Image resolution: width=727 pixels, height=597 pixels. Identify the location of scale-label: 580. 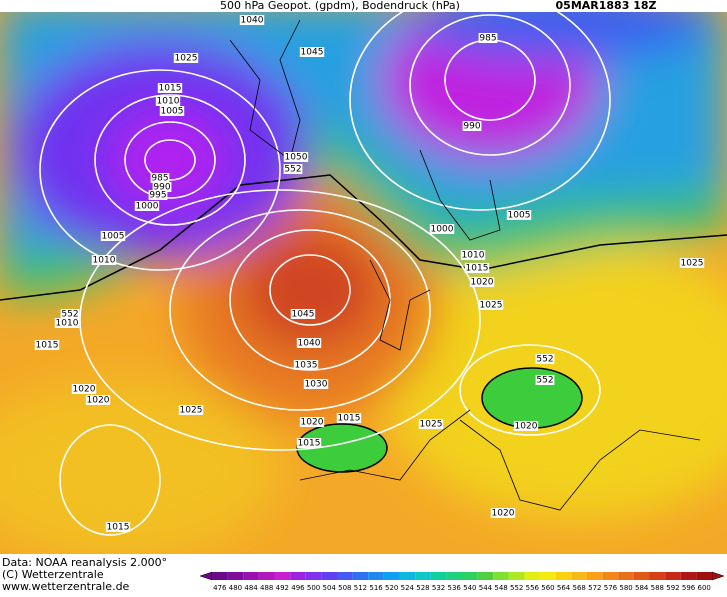
(625, 588).